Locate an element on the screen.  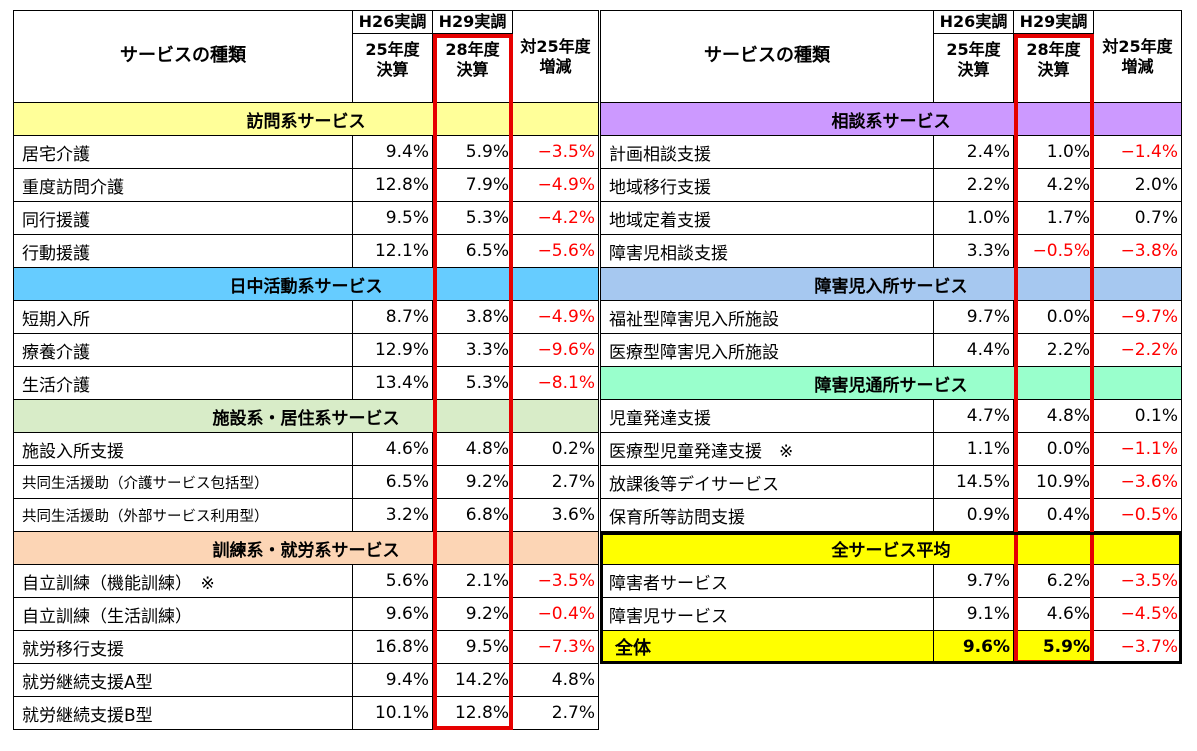
service-name: 施設入所支援 is located at coordinates (183, 449).